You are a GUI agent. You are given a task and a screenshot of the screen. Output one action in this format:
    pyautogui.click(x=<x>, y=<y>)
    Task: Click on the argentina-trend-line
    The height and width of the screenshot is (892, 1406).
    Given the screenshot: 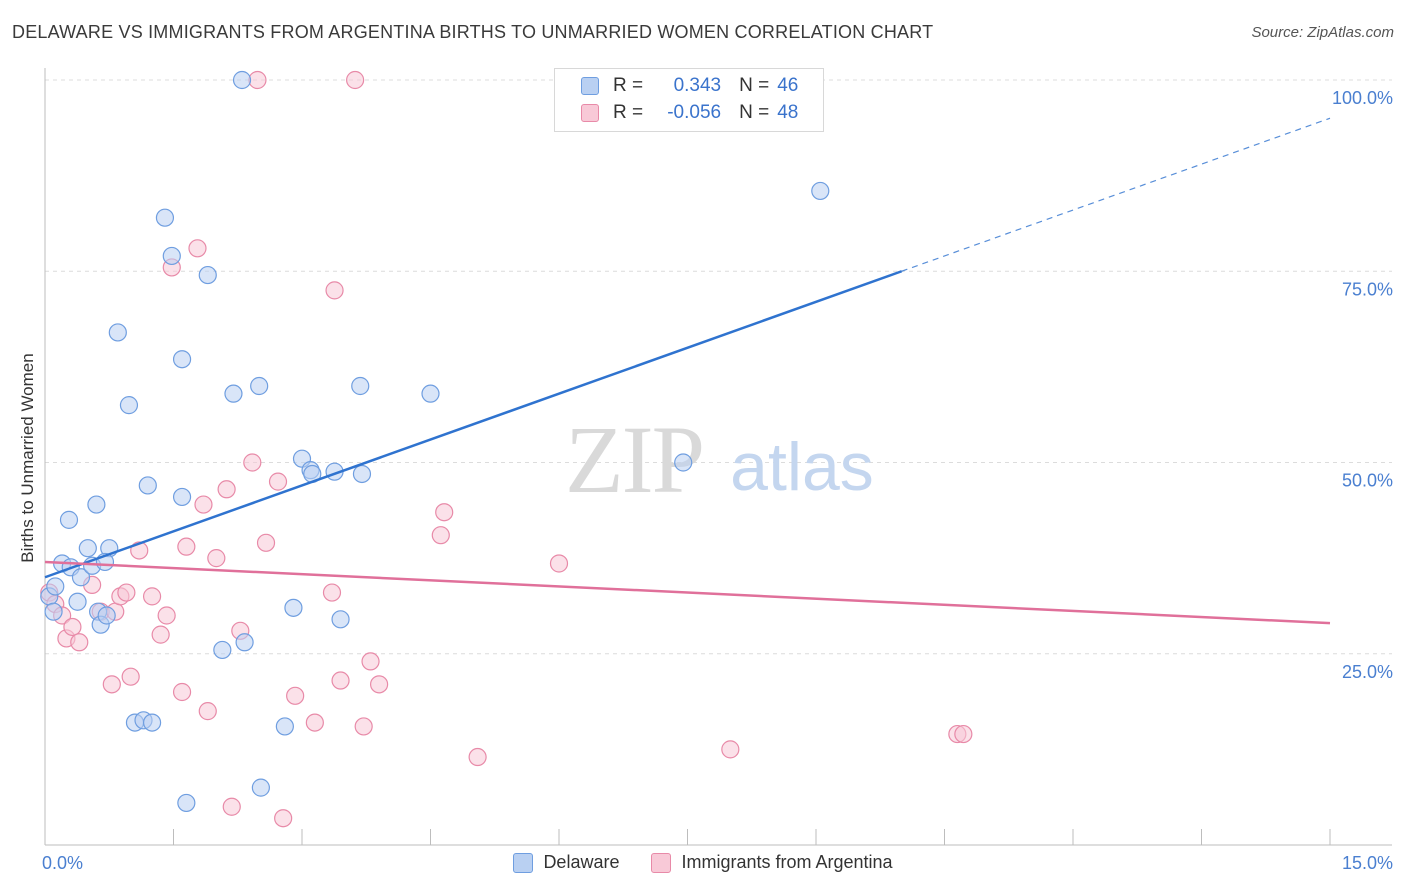 What is the action you would take?
    pyautogui.click(x=687, y=592)
    